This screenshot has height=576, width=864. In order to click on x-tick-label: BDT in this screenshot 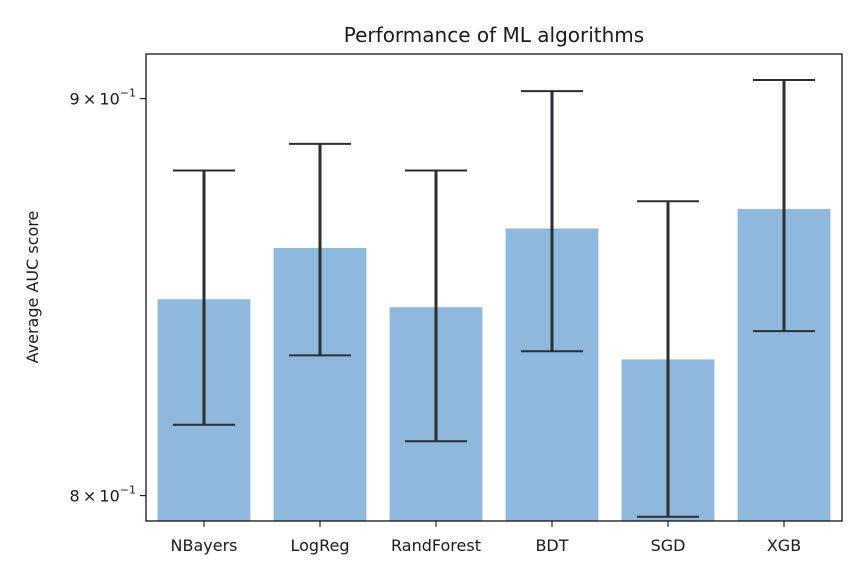, I will do `click(551, 545)`.